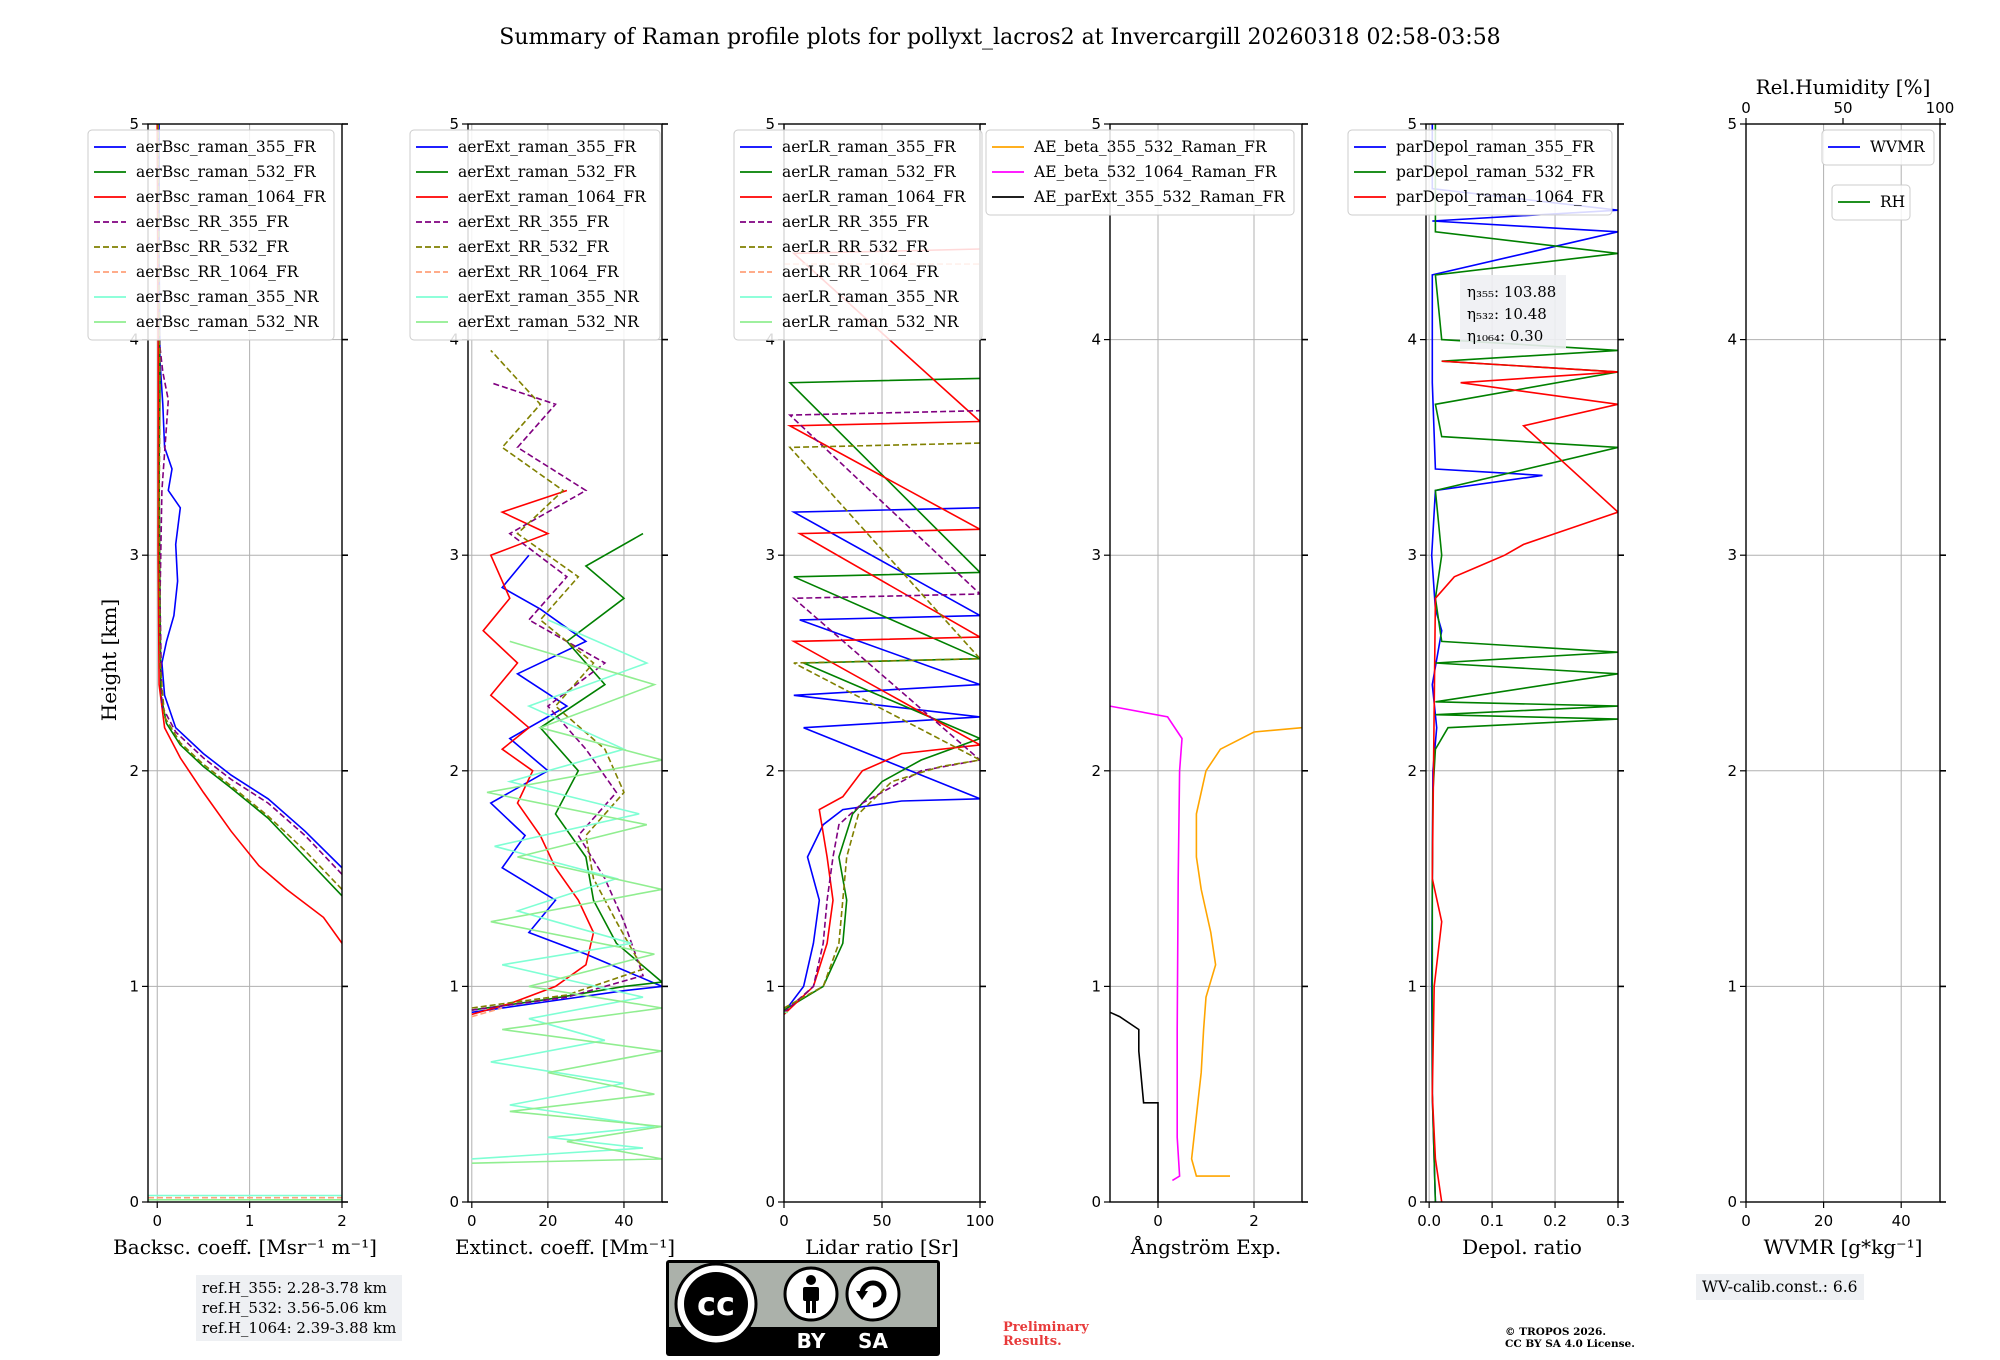 The height and width of the screenshot is (1360, 2000). I want to click on person-leg-right, so click(814, 1306).